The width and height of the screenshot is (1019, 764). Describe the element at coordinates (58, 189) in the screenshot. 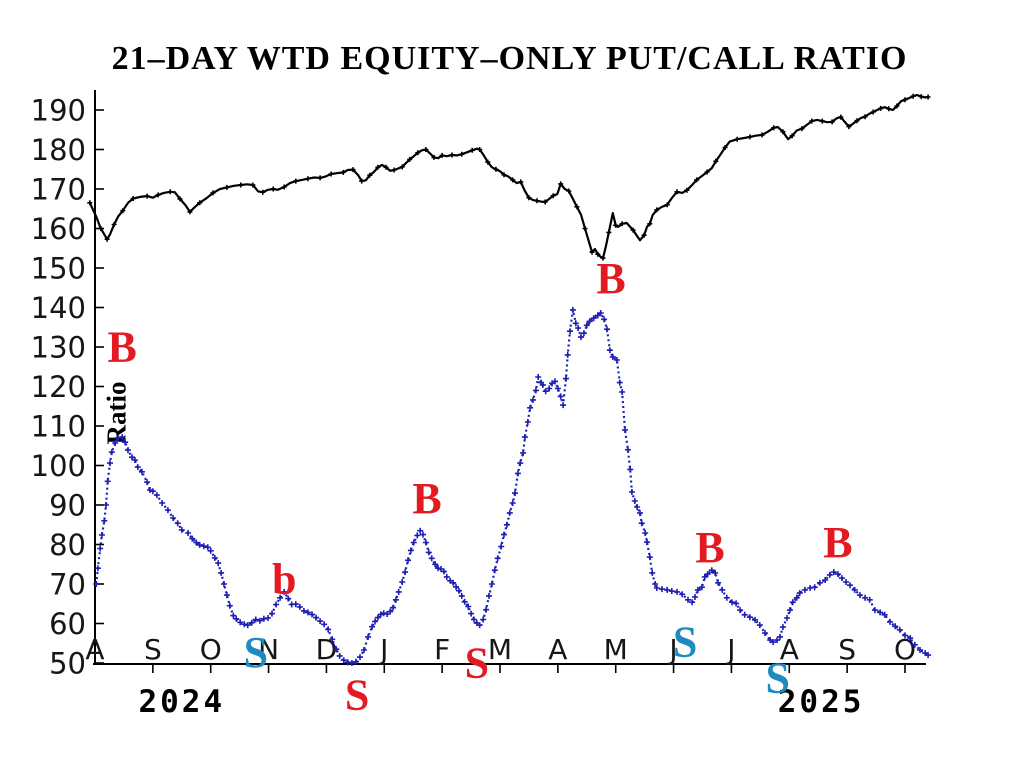

I see `y-tick-label: 170` at that location.